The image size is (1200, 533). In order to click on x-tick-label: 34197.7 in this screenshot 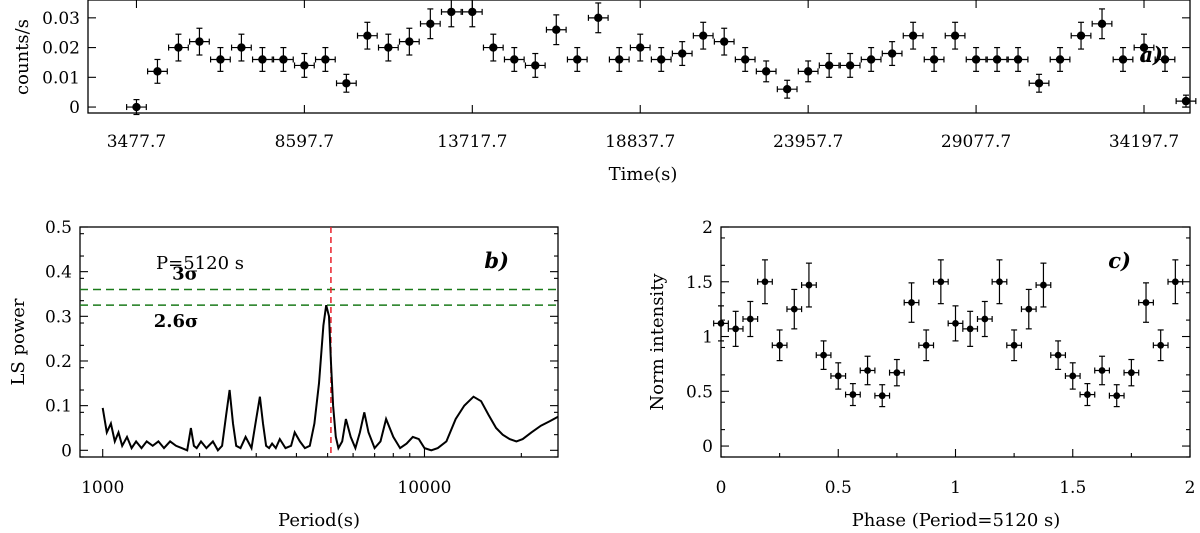, I will do `click(1144, 142)`.